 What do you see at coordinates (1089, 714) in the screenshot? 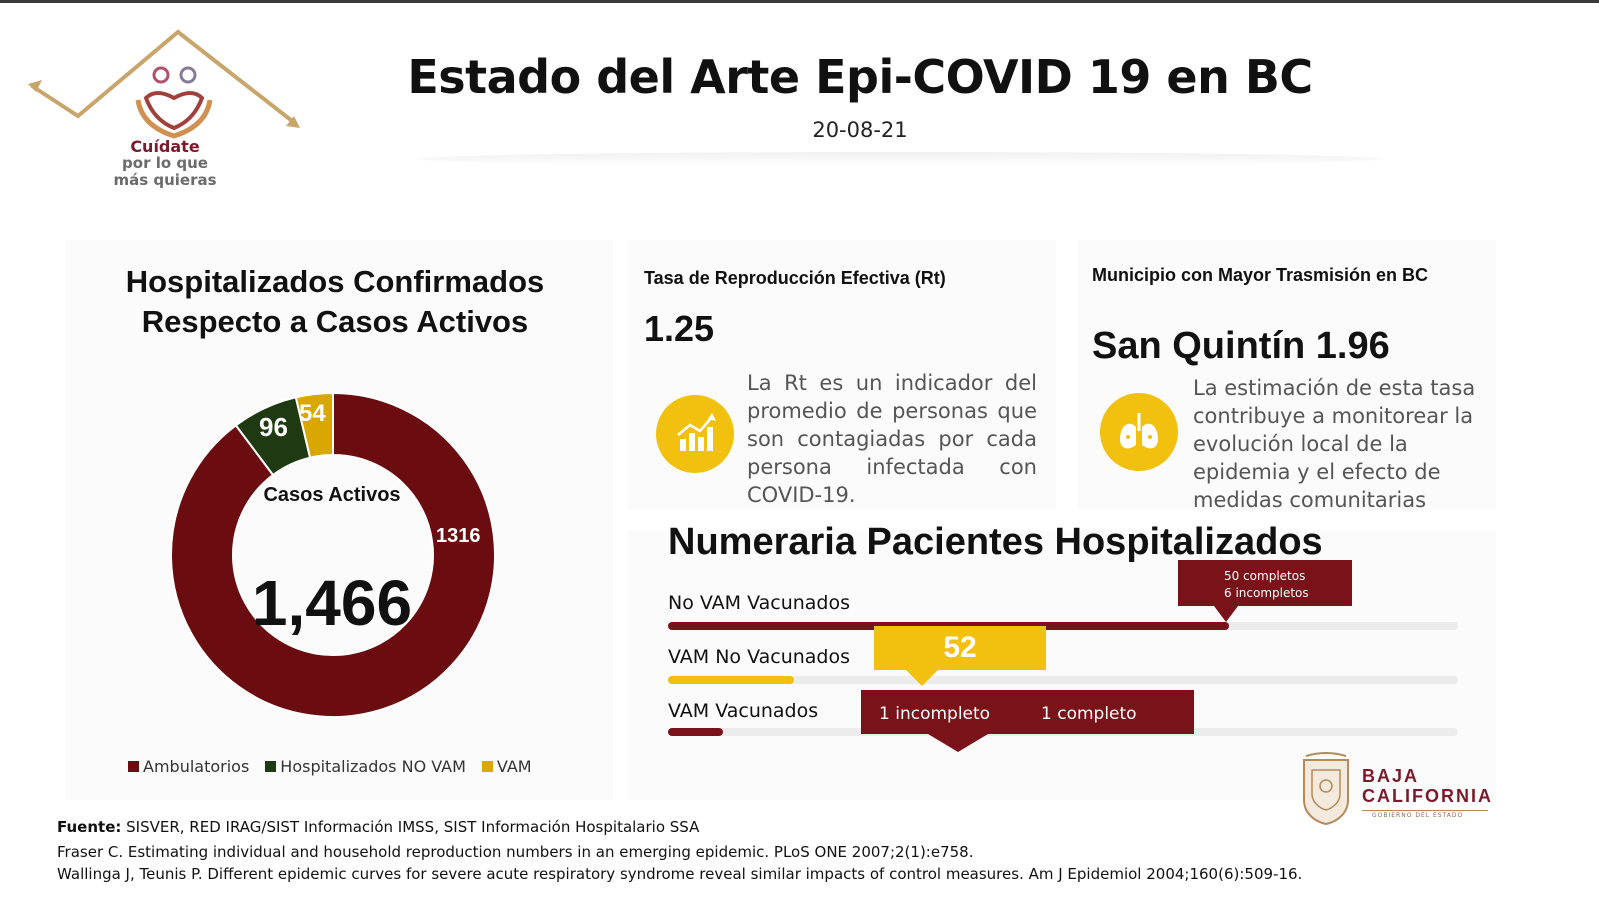
I see `callout-completo: 1 completo` at bounding box center [1089, 714].